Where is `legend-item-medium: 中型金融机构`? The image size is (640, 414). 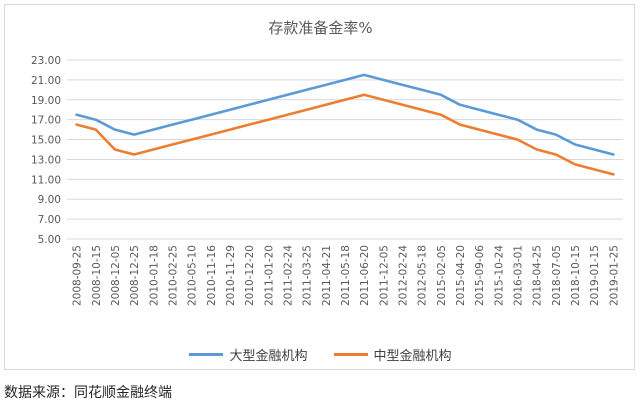 legend-item-medium: 中型金融机构 is located at coordinates (392, 354).